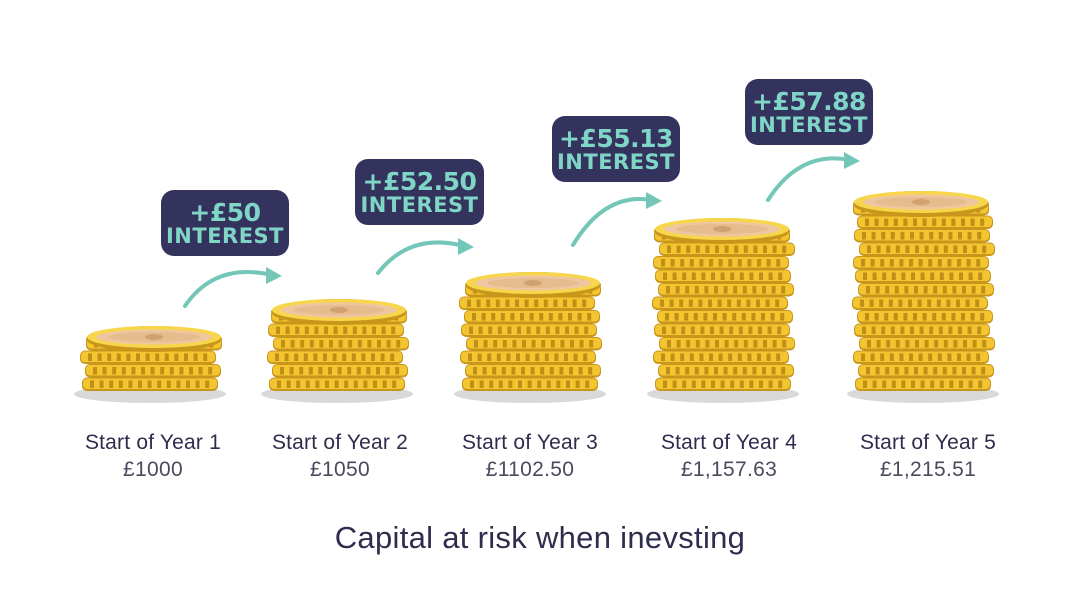 This screenshot has width=1080, height=596. I want to click on interest-badge-amount: +£50, so click(225, 212).